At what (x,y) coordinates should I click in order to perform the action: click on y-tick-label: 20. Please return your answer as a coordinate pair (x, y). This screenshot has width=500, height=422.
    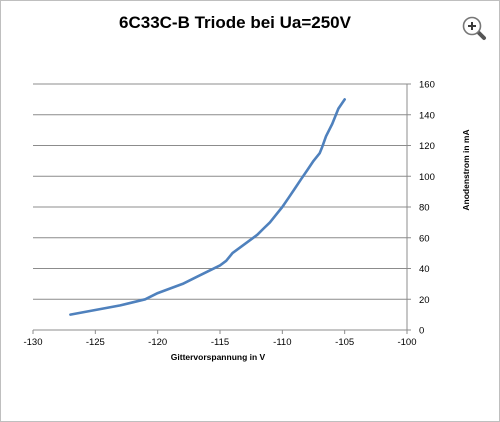
    Looking at the image, I should click on (424, 300).